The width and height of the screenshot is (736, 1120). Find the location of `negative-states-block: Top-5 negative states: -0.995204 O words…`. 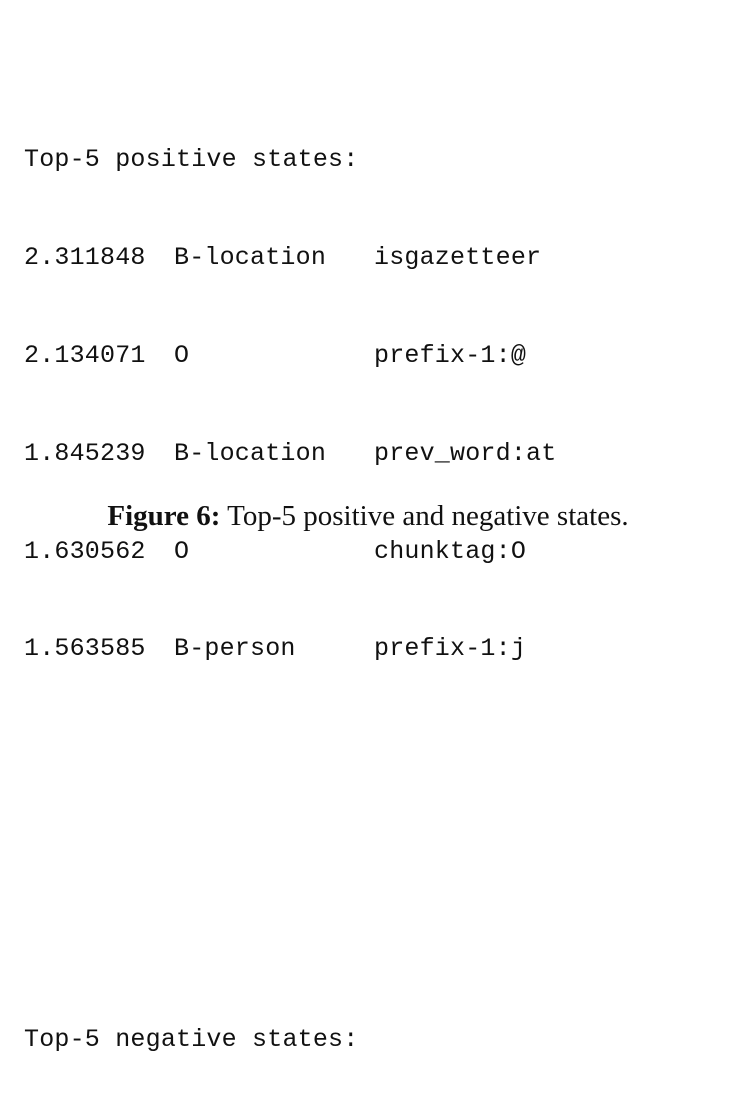

negative-states-block: Top-5 negative states: -0.995204 O words… is located at coordinates (191, 1039).